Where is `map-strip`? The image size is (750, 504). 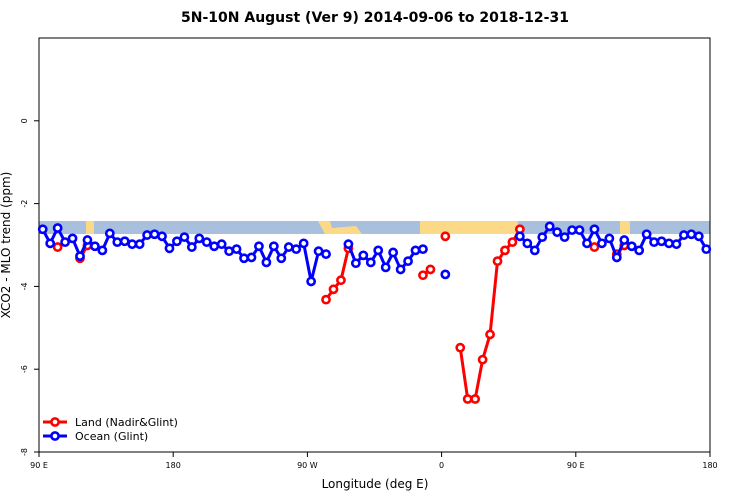
map-strip is located at coordinates (374, 227).